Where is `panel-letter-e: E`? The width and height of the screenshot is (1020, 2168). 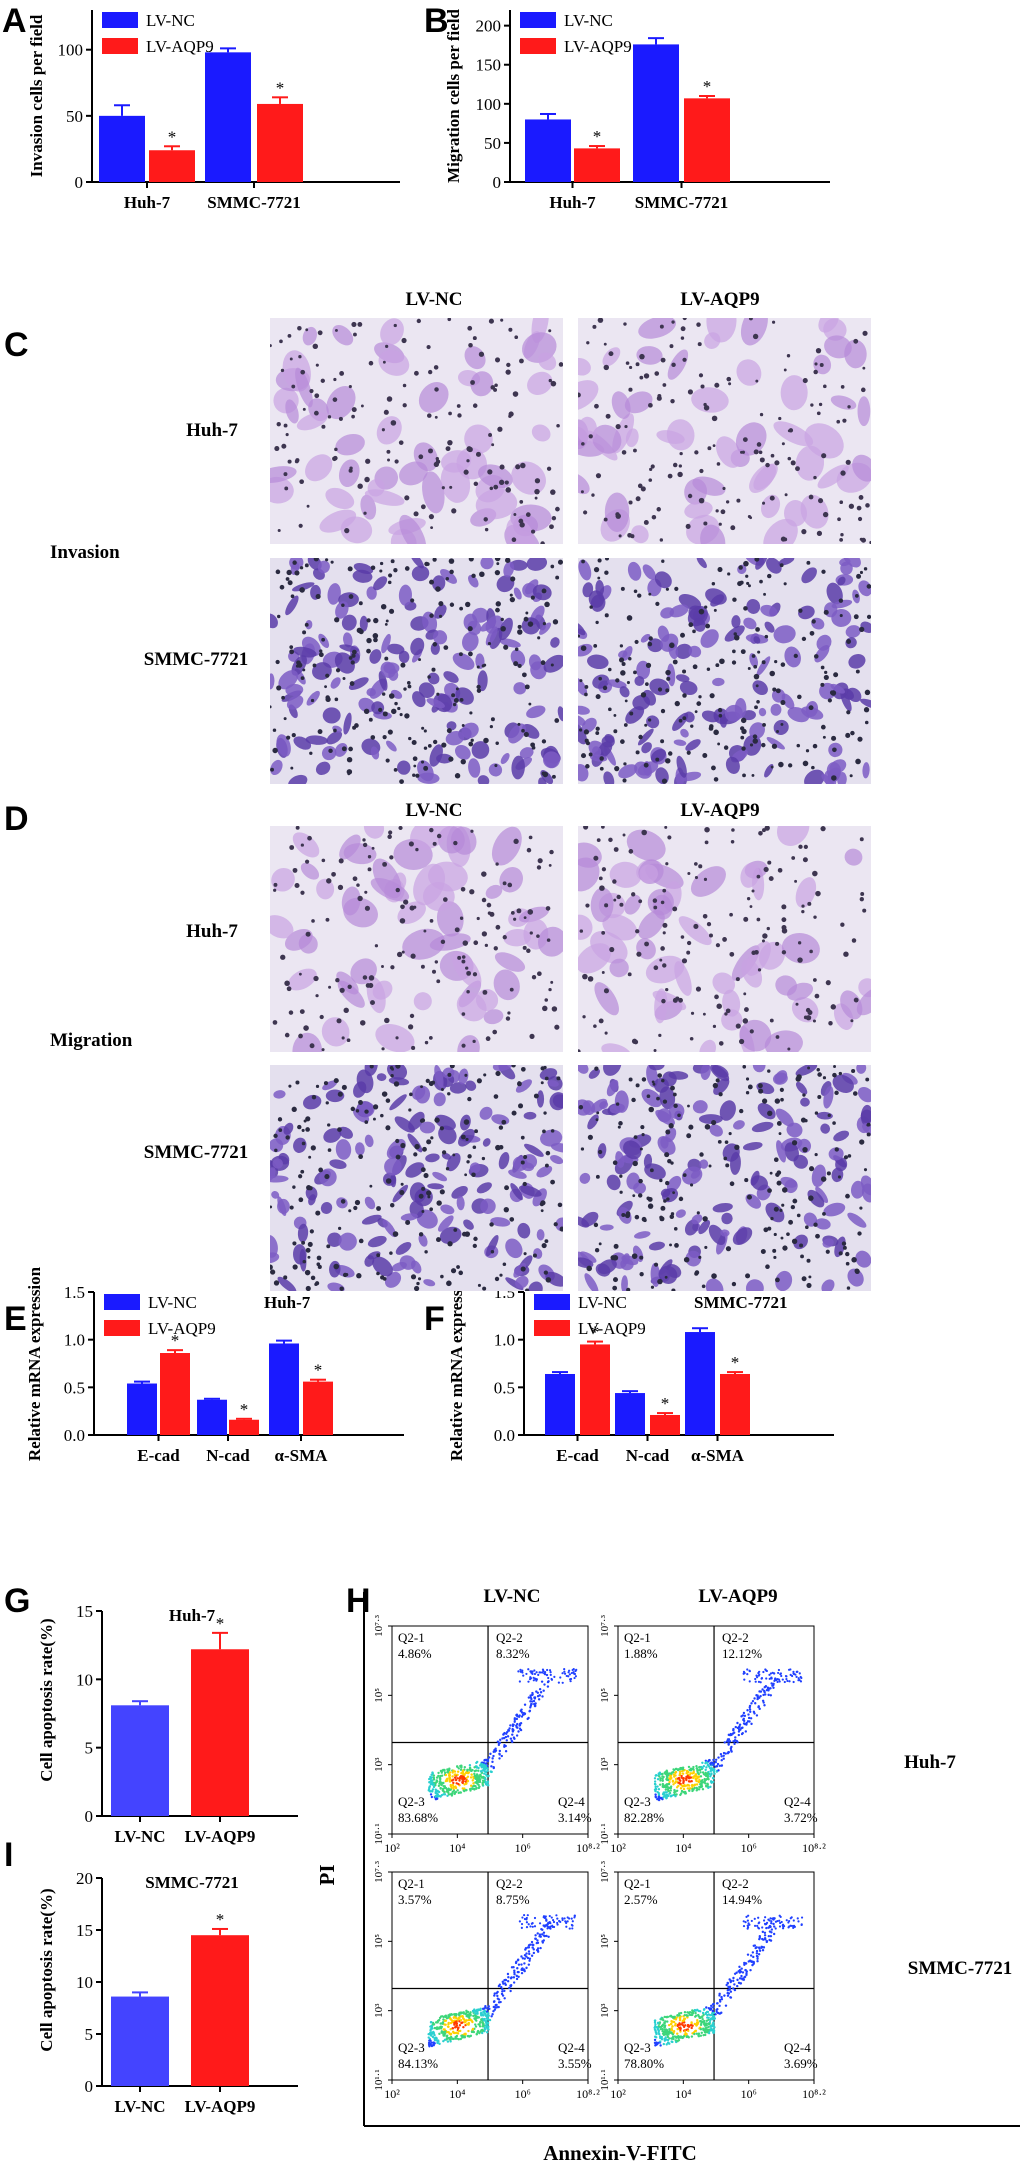 panel-letter-e: E is located at coordinates (15, 1319).